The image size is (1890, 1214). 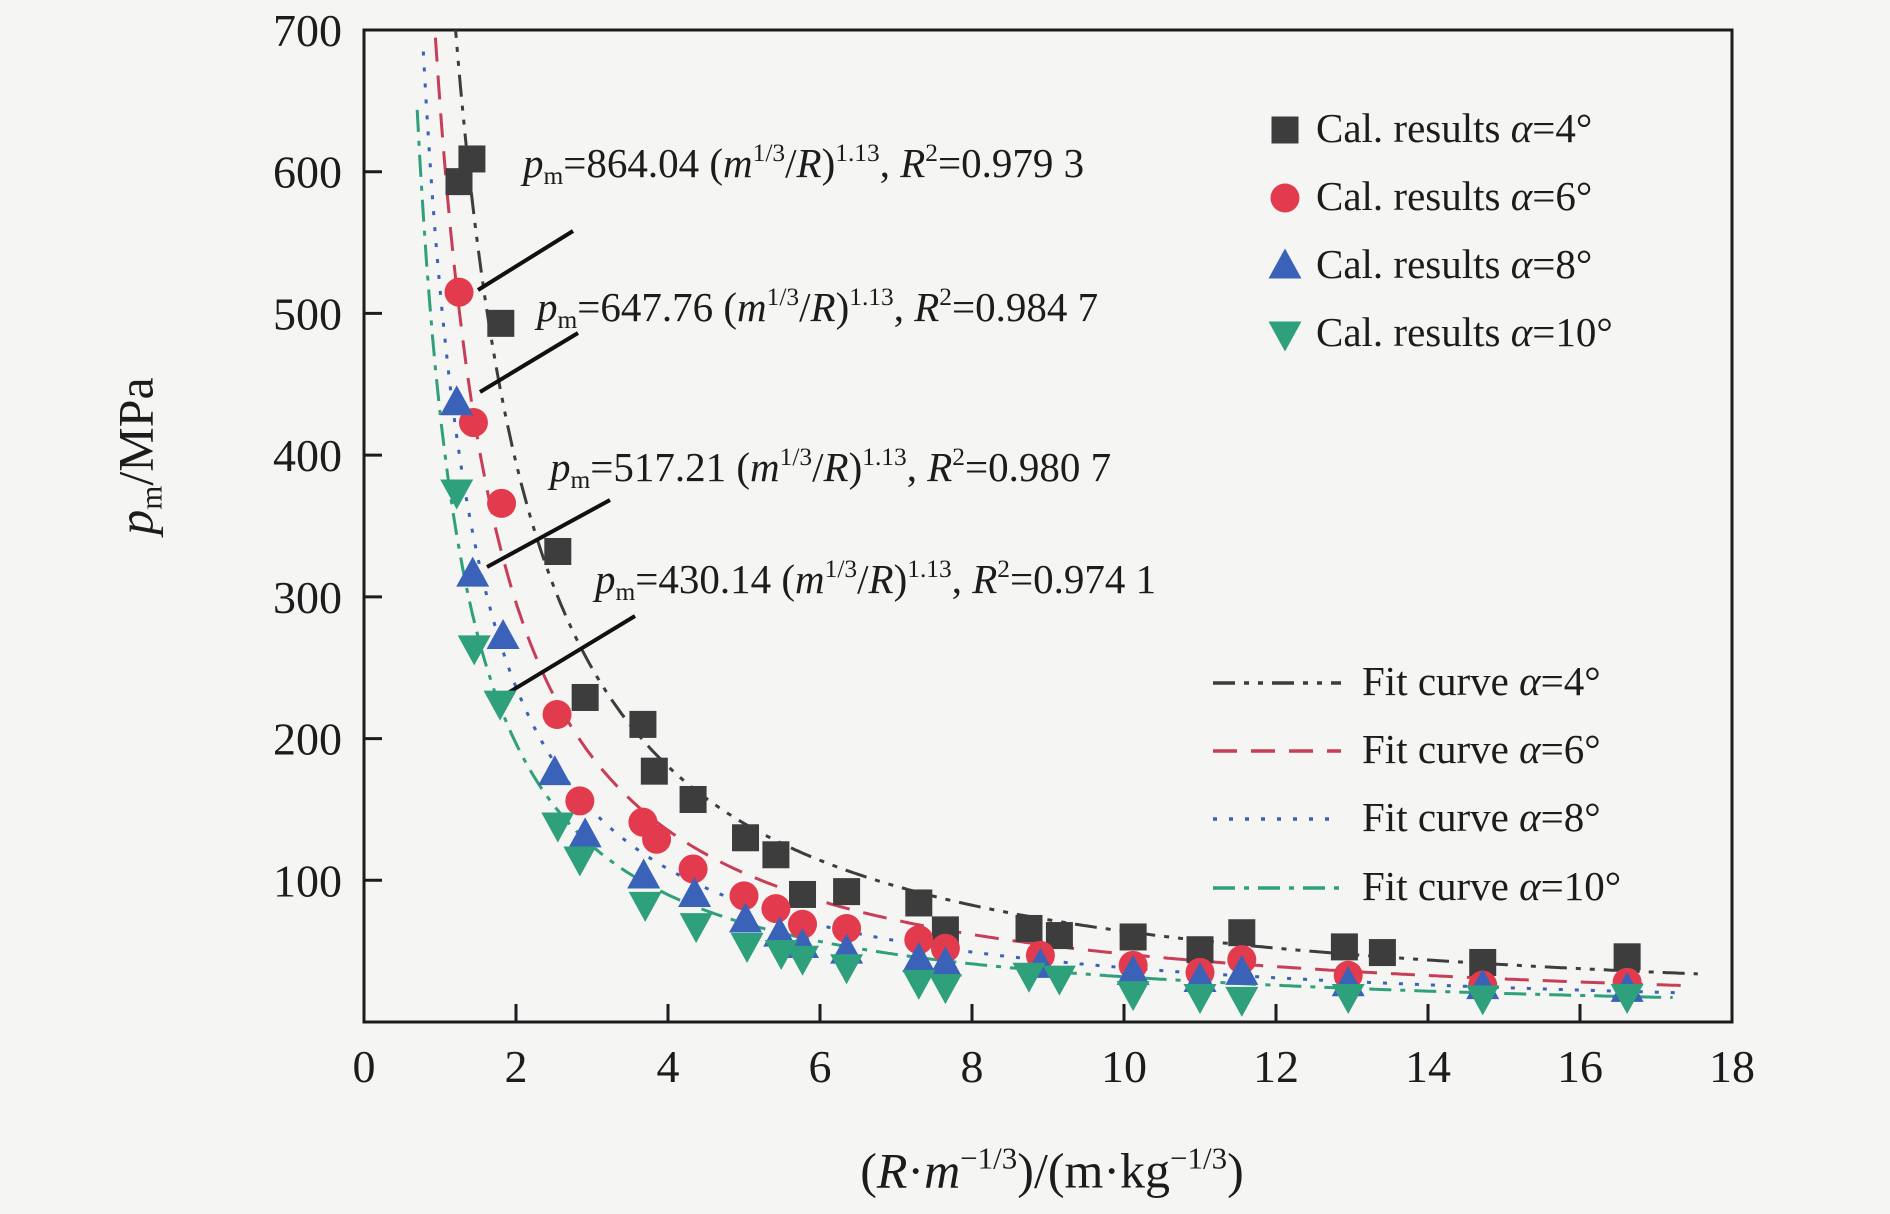 What do you see at coordinates (307, 597) in the screenshot?
I see `y-tick-label-300: 300` at bounding box center [307, 597].